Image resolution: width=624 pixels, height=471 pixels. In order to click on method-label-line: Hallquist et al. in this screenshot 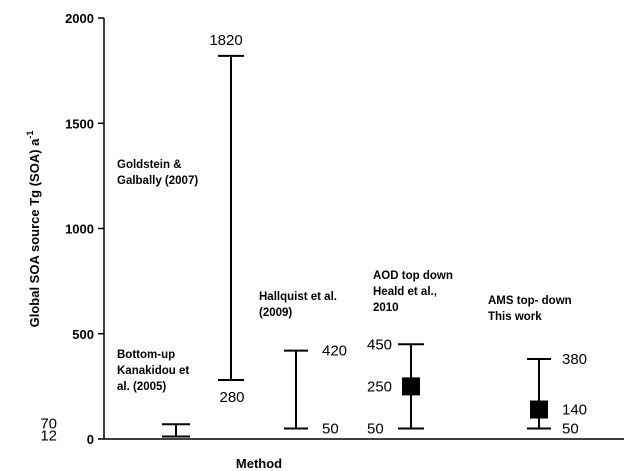, I will do `click(298, 297)`.